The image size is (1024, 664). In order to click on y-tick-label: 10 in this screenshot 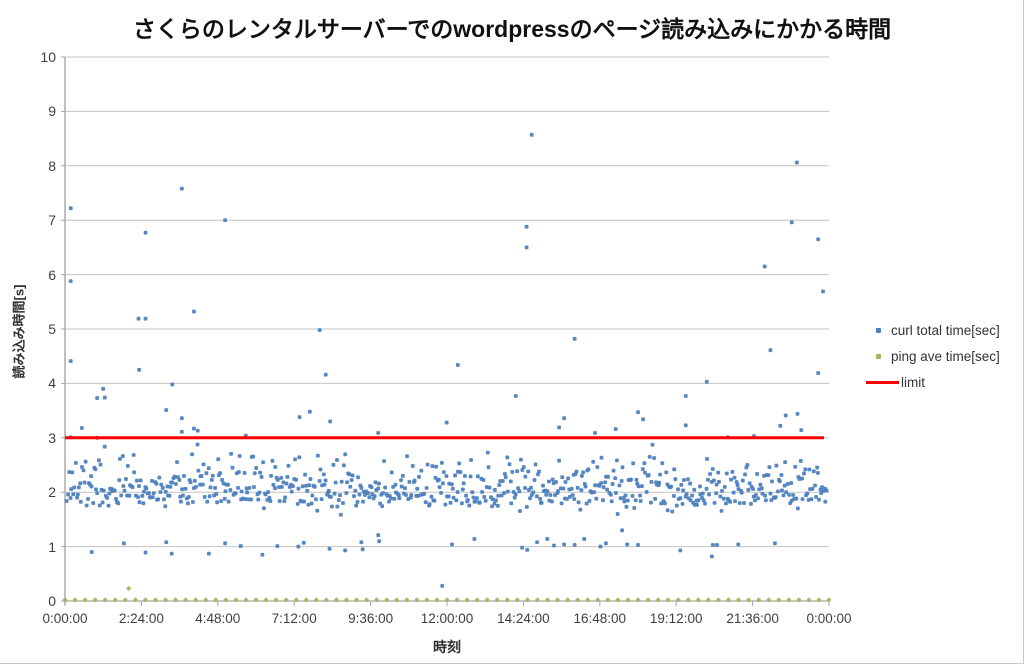, I will do `click(48, 57)`.